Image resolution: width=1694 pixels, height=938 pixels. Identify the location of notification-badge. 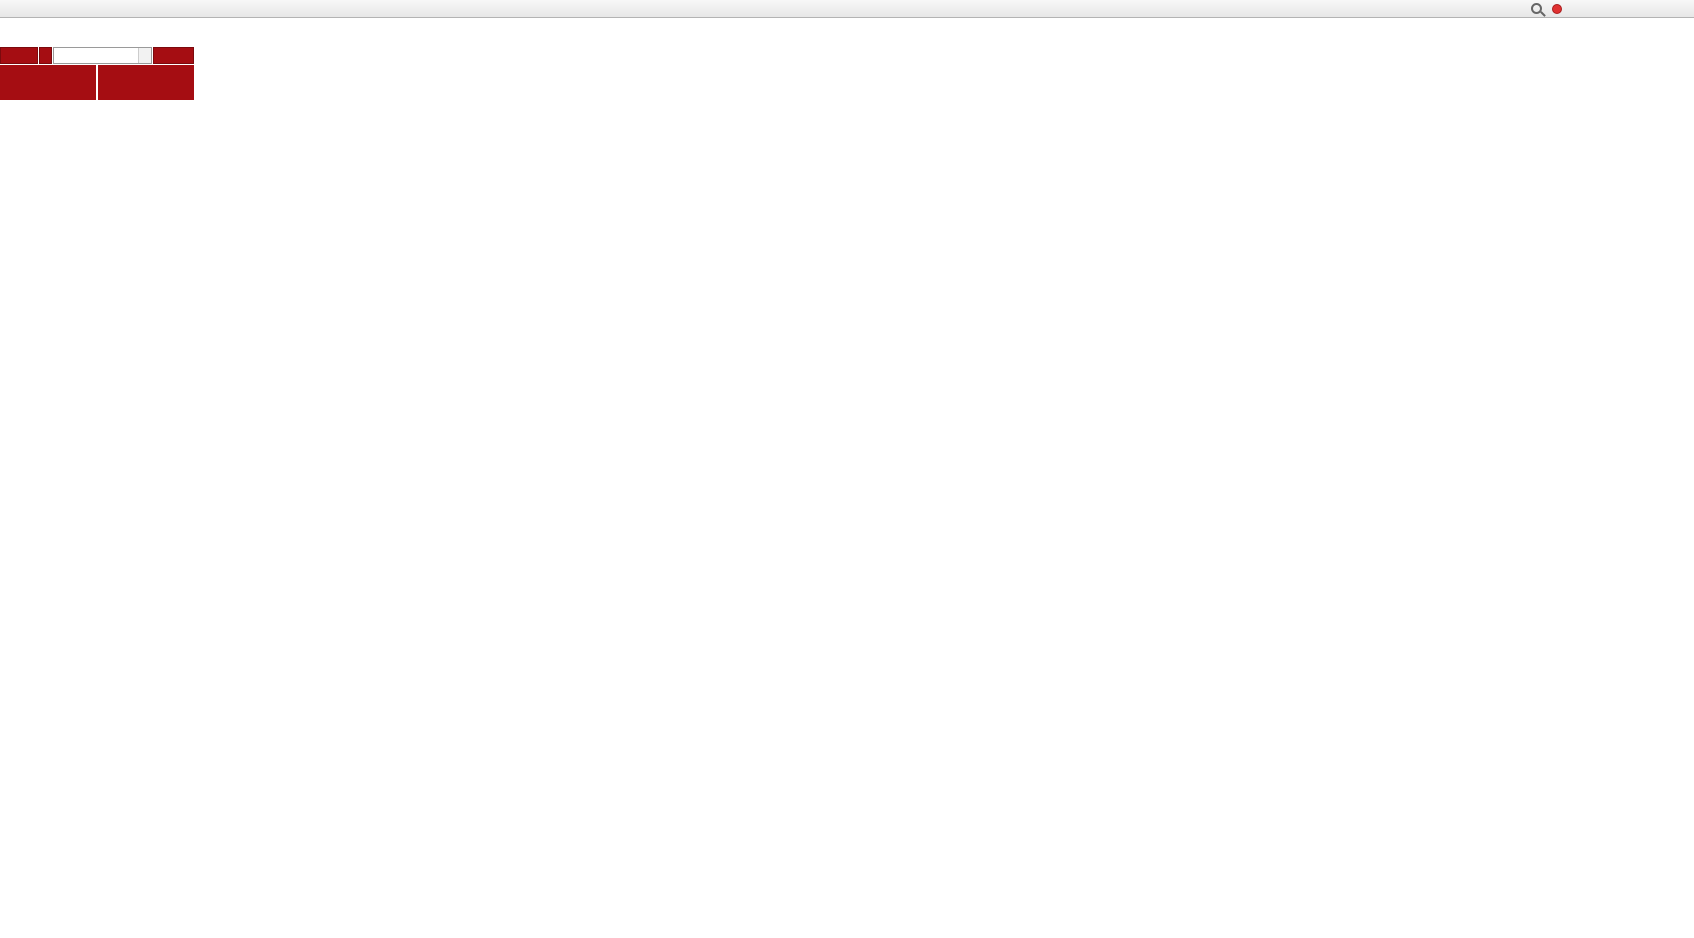
(1557, 8).